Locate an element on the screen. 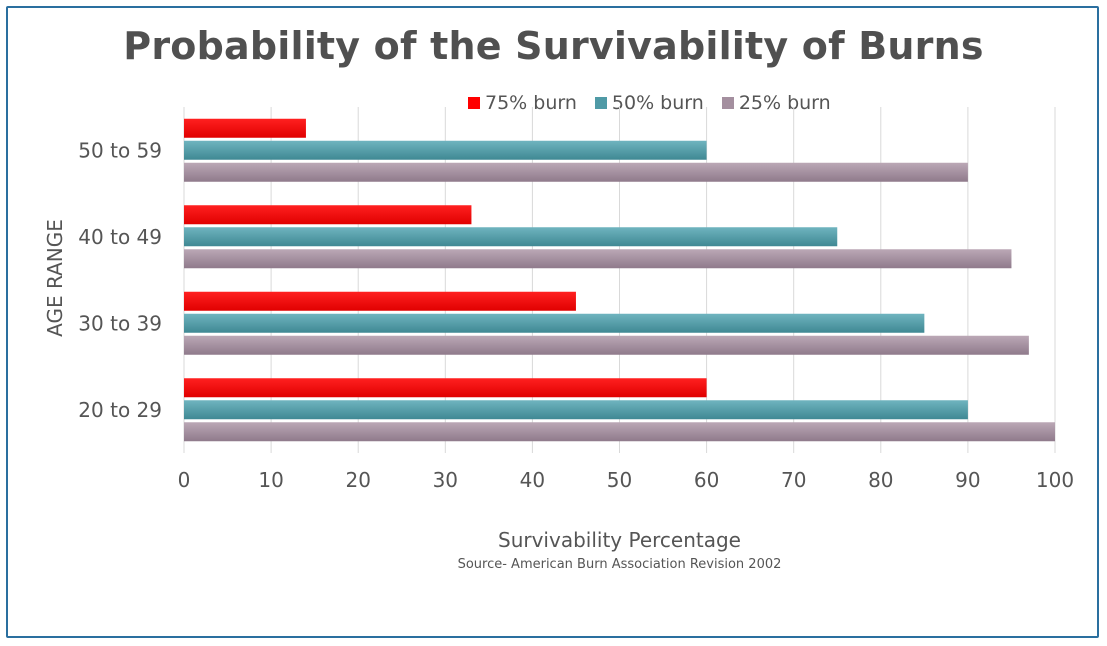  x-tick-label: 50 is located at coordinates (619, 480).